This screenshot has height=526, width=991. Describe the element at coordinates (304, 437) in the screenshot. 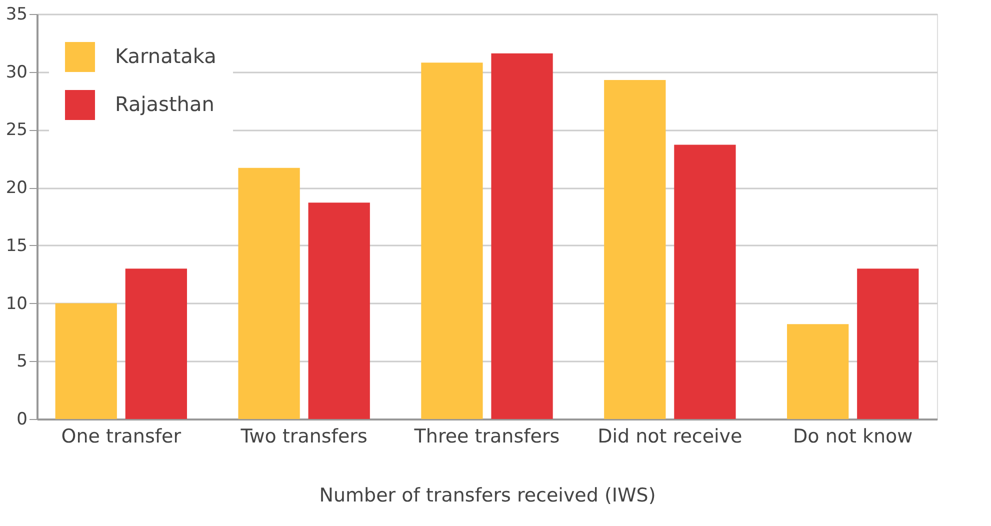

I see `x-tick-label: Two transfers` at that location.